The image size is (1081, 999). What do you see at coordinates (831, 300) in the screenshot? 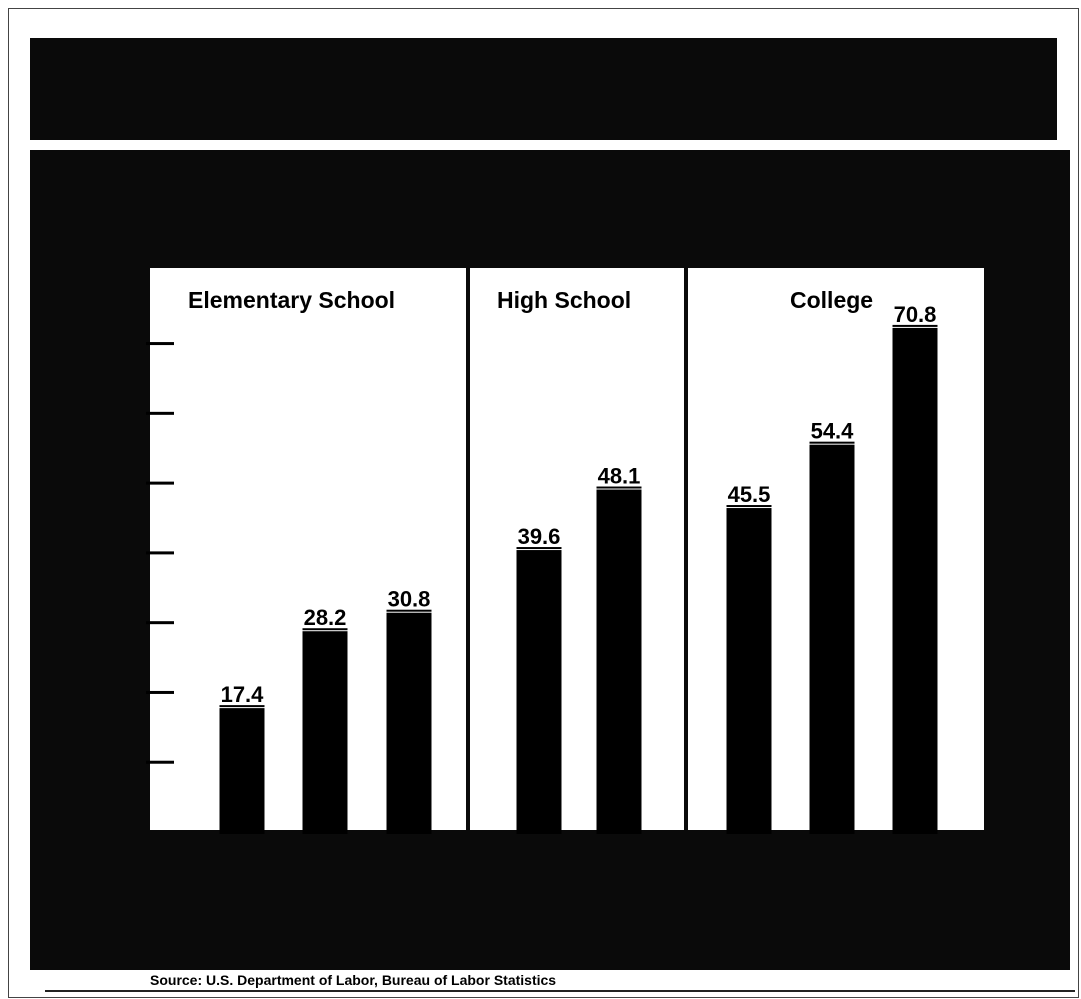
I see `group-label: College` at bounding box center [831, 300].